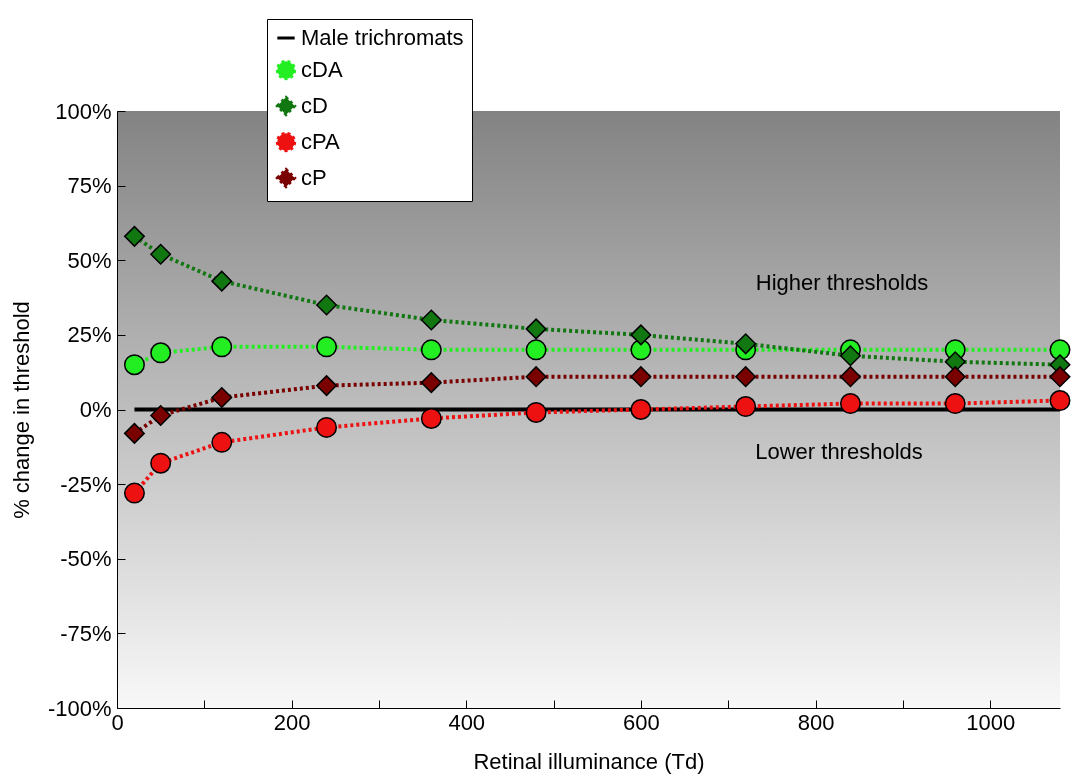 This screenshot has width=1075, height=782. Describe the element at coordinates (842, 282) in the screenshot. I see `annotation: Higher thresholds` at that location.